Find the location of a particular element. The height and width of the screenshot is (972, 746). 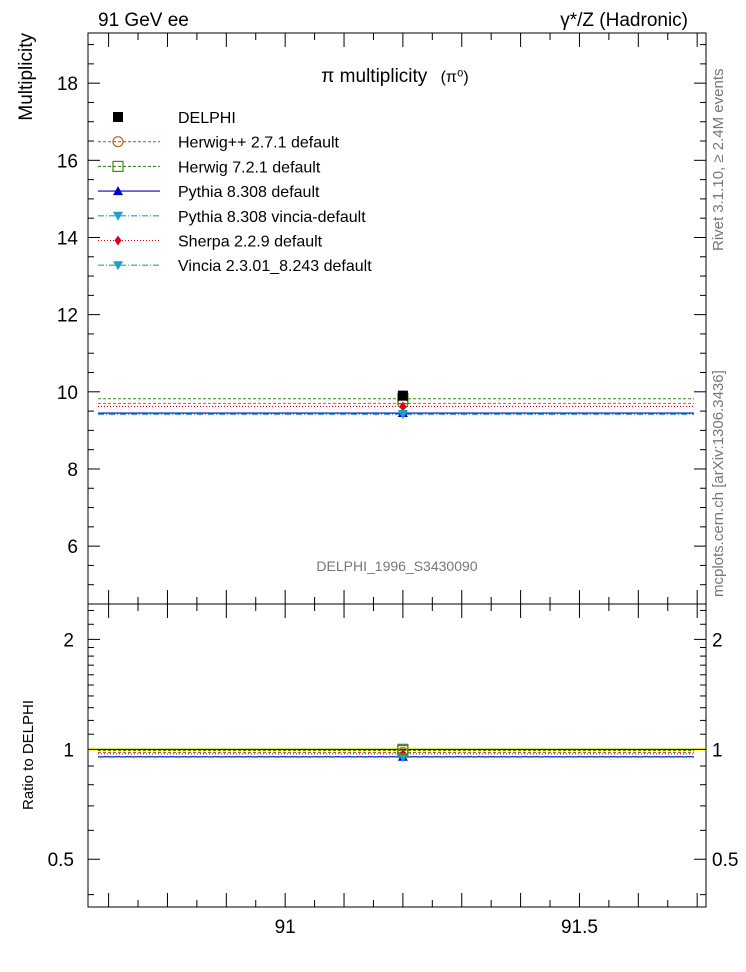

series-markers is located at coordinates (403, 576).